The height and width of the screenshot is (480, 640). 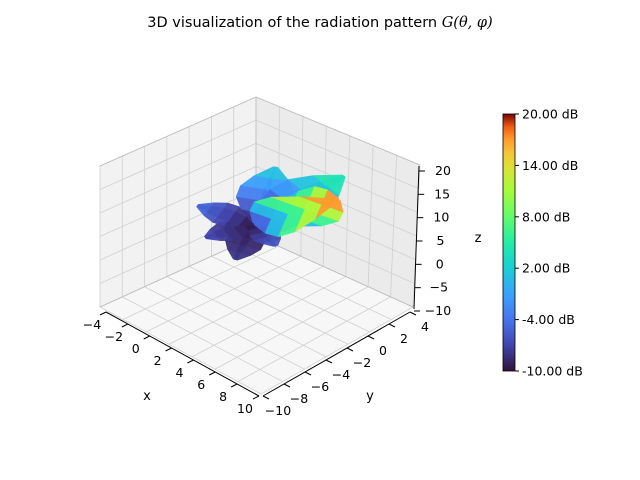 I want to click on z-tick-label: 10, so click(x=441, y=217).